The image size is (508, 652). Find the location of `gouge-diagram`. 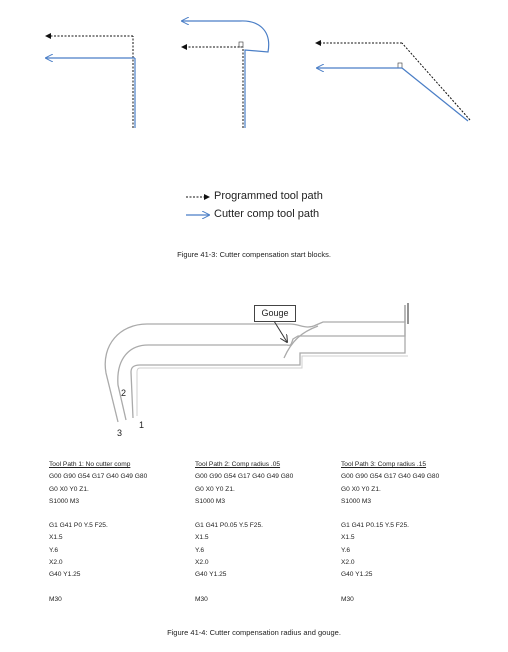

gouge-diagram is located at coordinates (256, 363).